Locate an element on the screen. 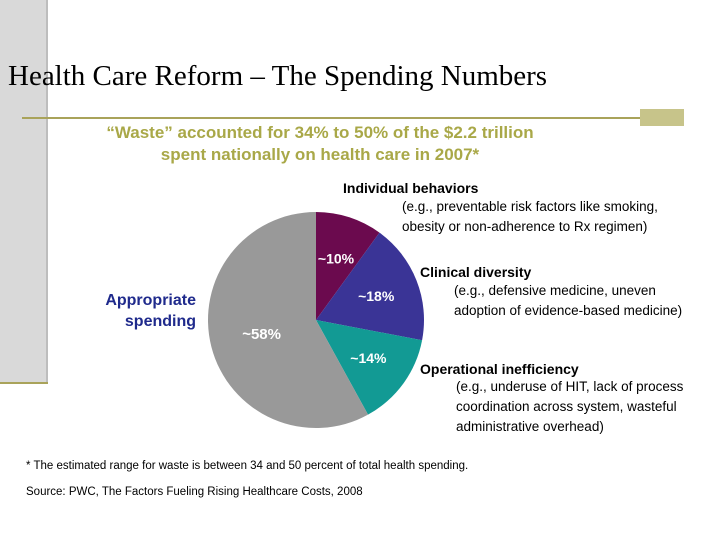 This screenshot has height=540, width=720. operational-desc-line: (e.g., underuse of HIT, lack of process is located at coordinates (570, 386).